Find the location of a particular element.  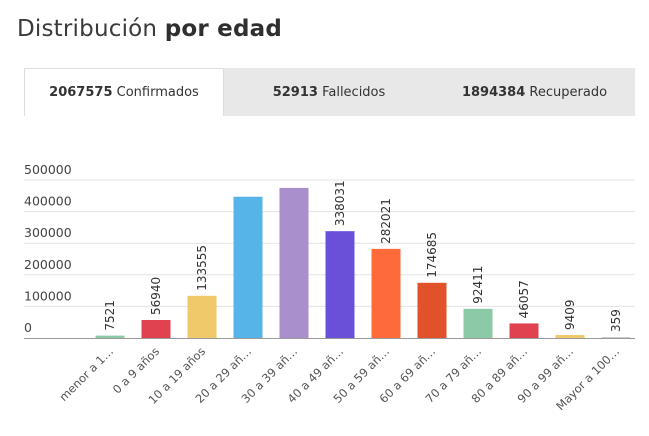

data-label: 282021 is located at coordinates (386, 221).